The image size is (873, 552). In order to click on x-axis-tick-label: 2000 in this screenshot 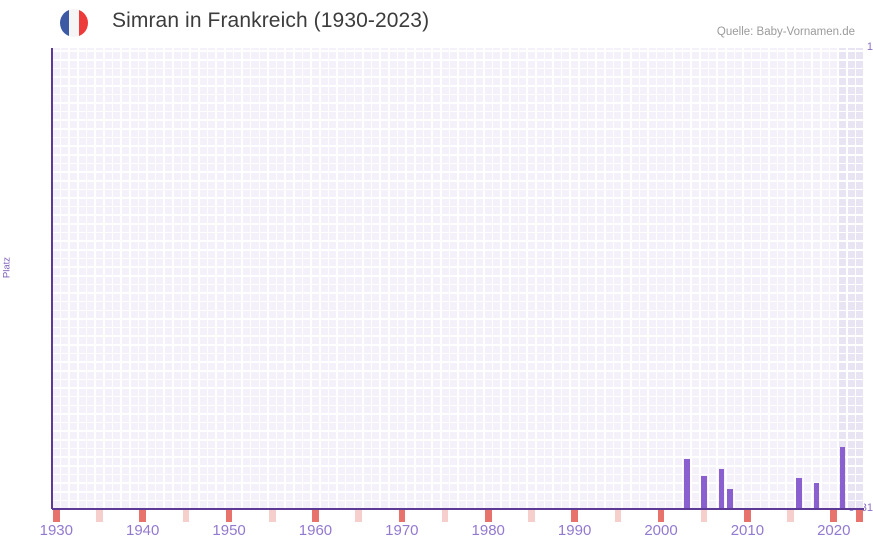, I will do `click(661, 530)`.